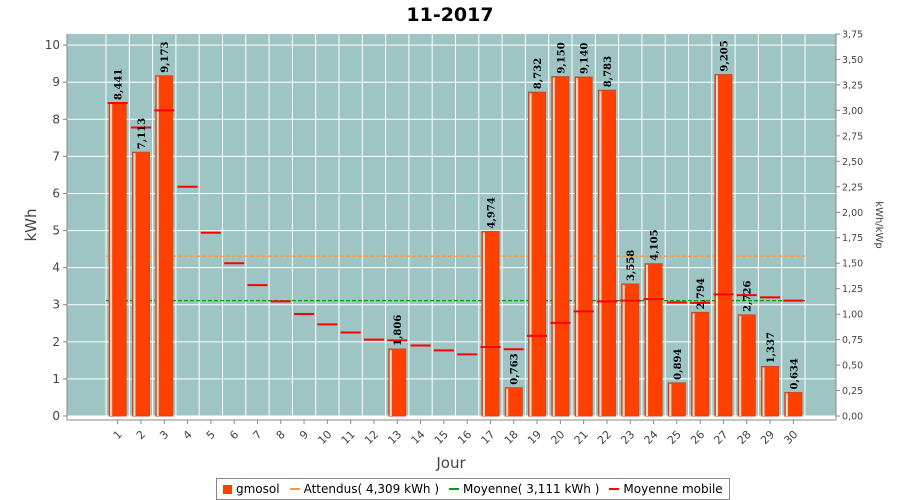 The image size is (900, 500). I want to click on x-tick-label: 26, so click(697, 437).